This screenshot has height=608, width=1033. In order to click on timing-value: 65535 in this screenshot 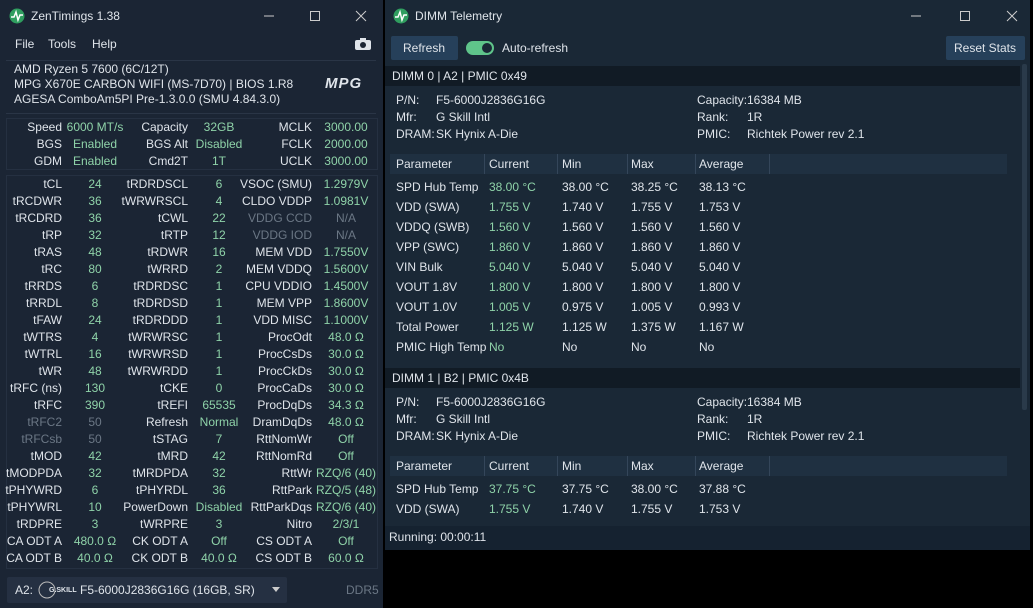, I will do `click(219, 405)`.